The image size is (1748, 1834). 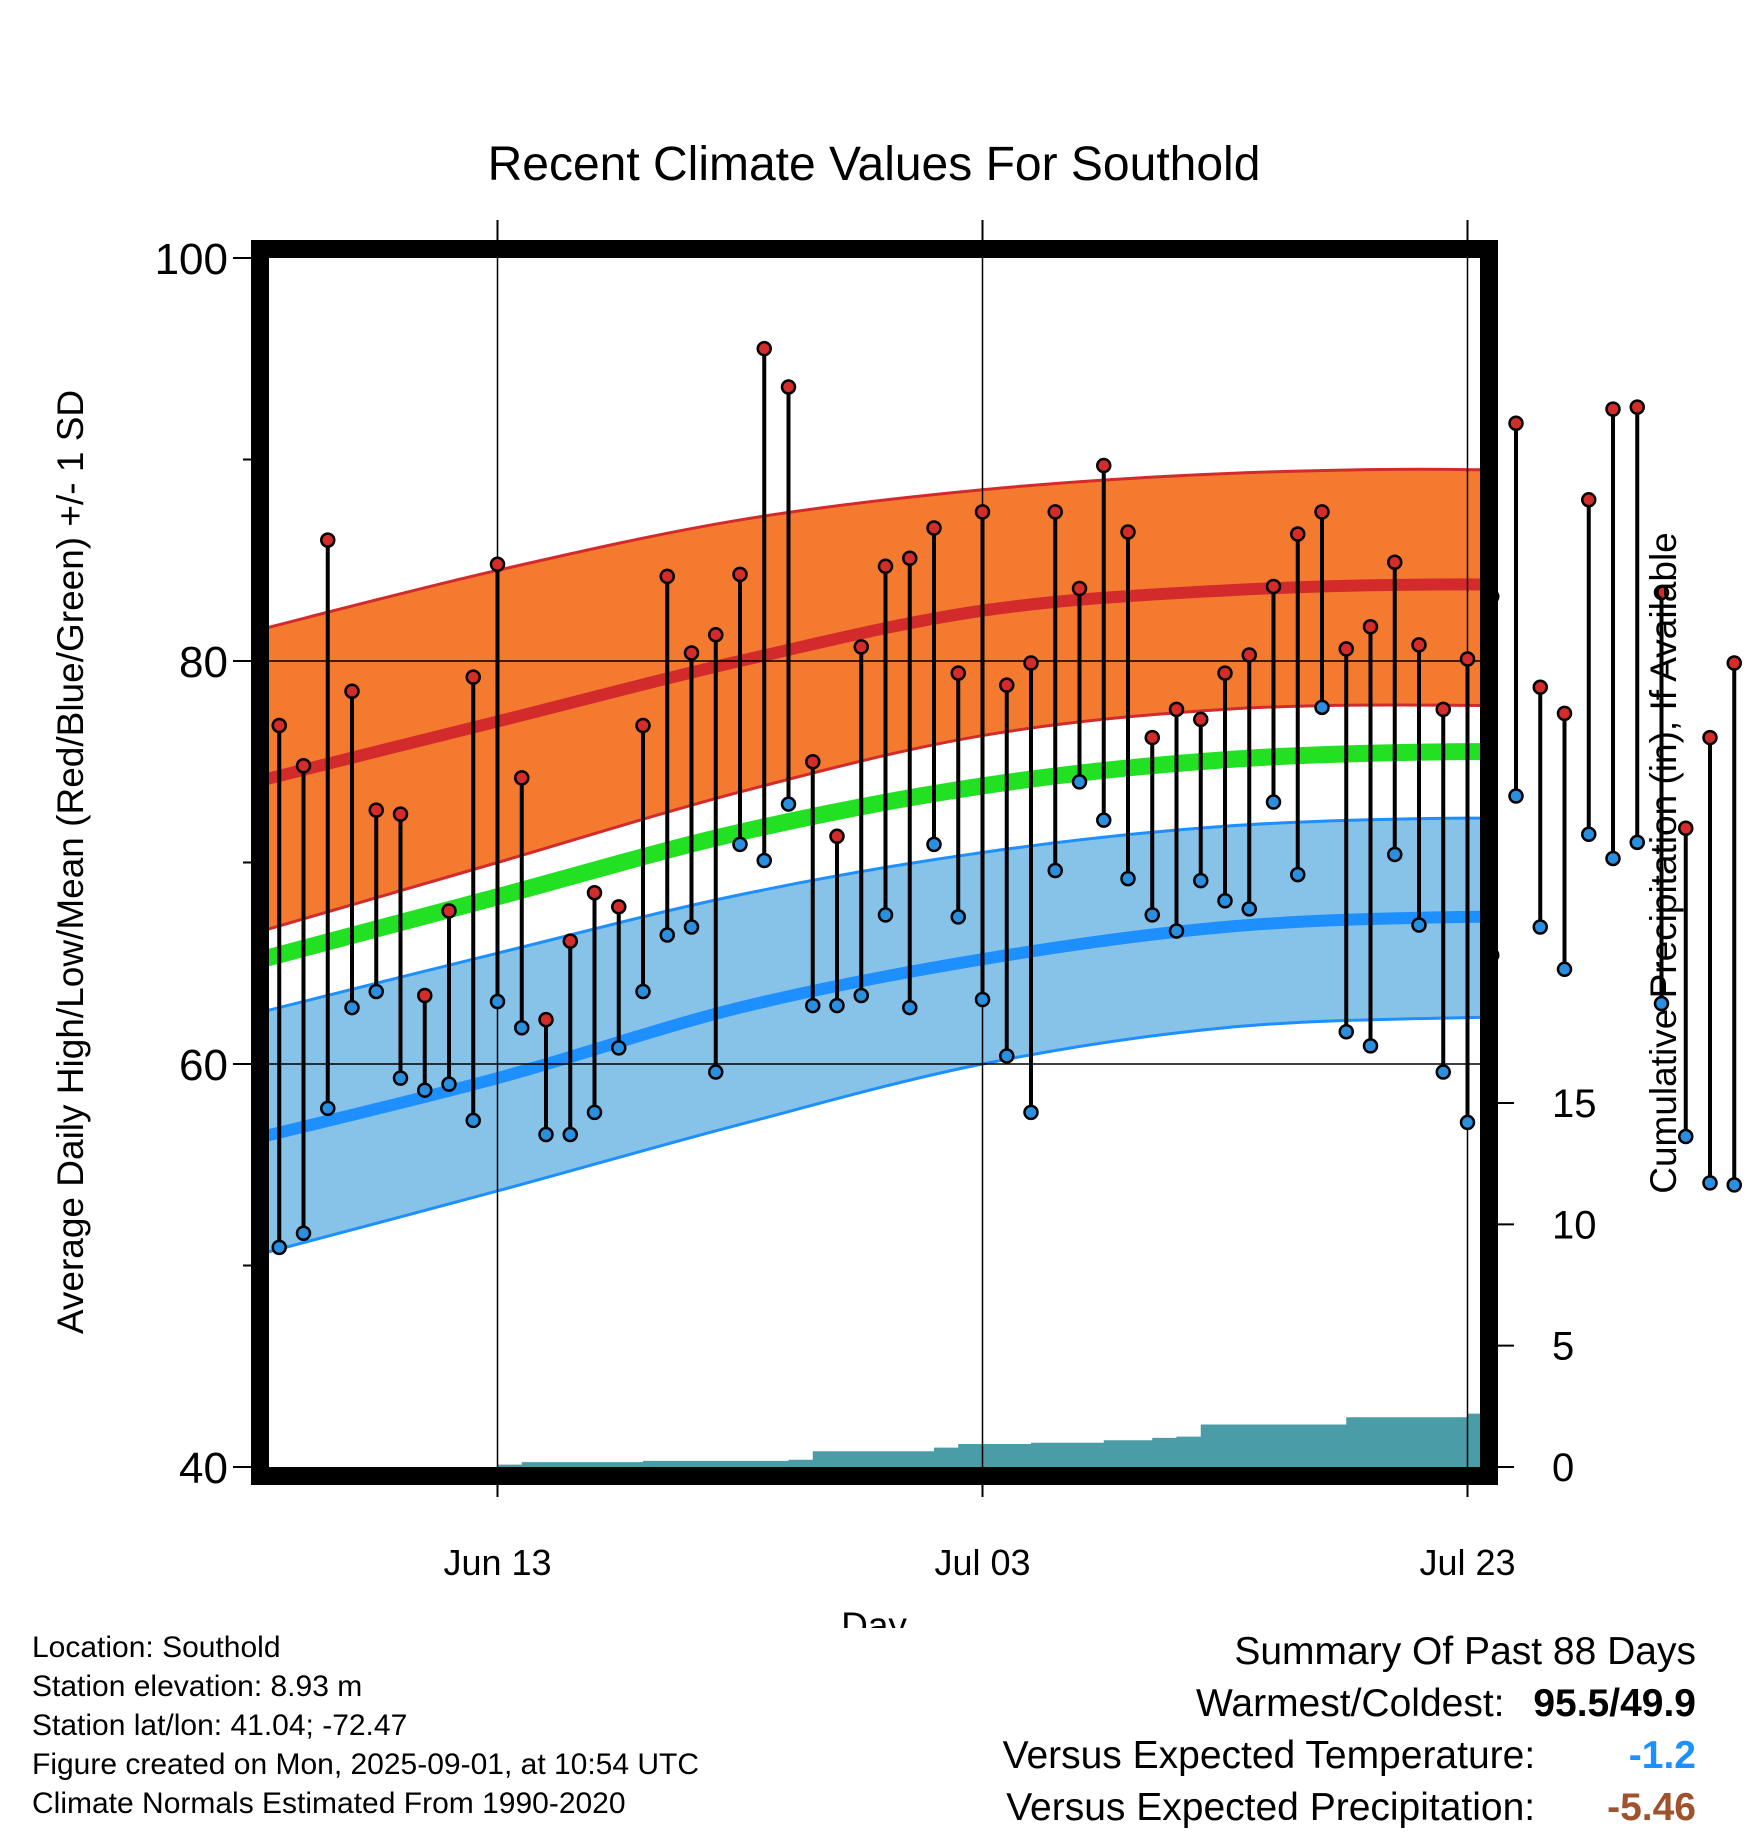 What do you see at coordinates (1563, 1468) in the screenshot?
I see `y2-tick-label: 0` at bounding box center [1563, 1468].